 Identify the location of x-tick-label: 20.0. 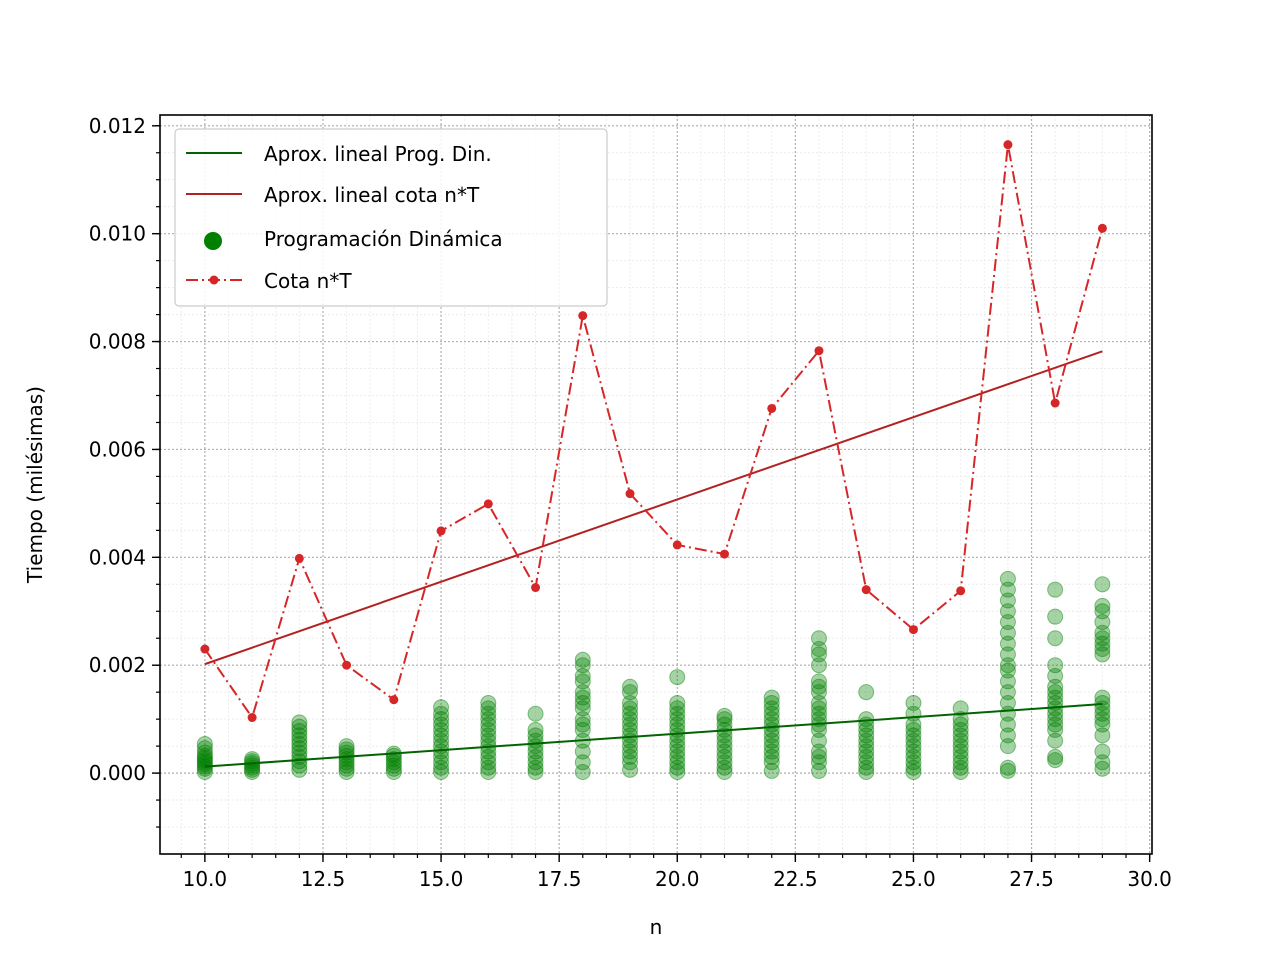
(677, 879).